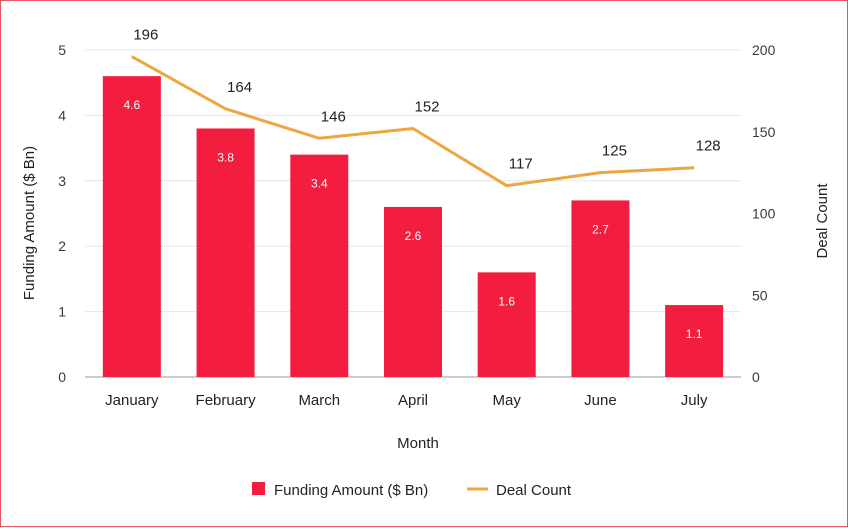 This screenshot has width=848, height=528. What do you see at coordinates (351, 490) in the screenshot?
I see `legend-bar-label: Funding Amount ($ Bn)` at bounding box center [351, 490].